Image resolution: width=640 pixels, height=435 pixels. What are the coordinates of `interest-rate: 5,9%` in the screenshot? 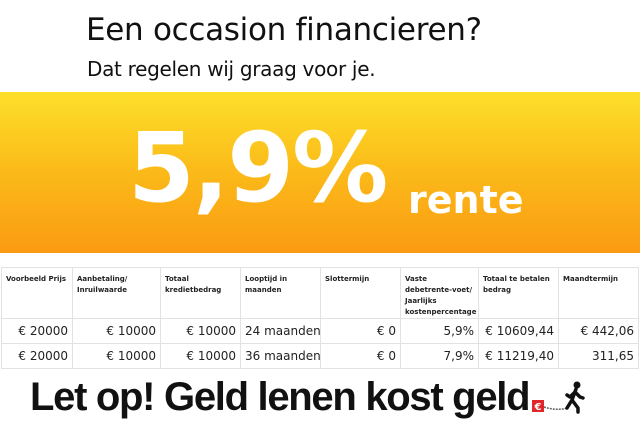 It's located at (258, 168).